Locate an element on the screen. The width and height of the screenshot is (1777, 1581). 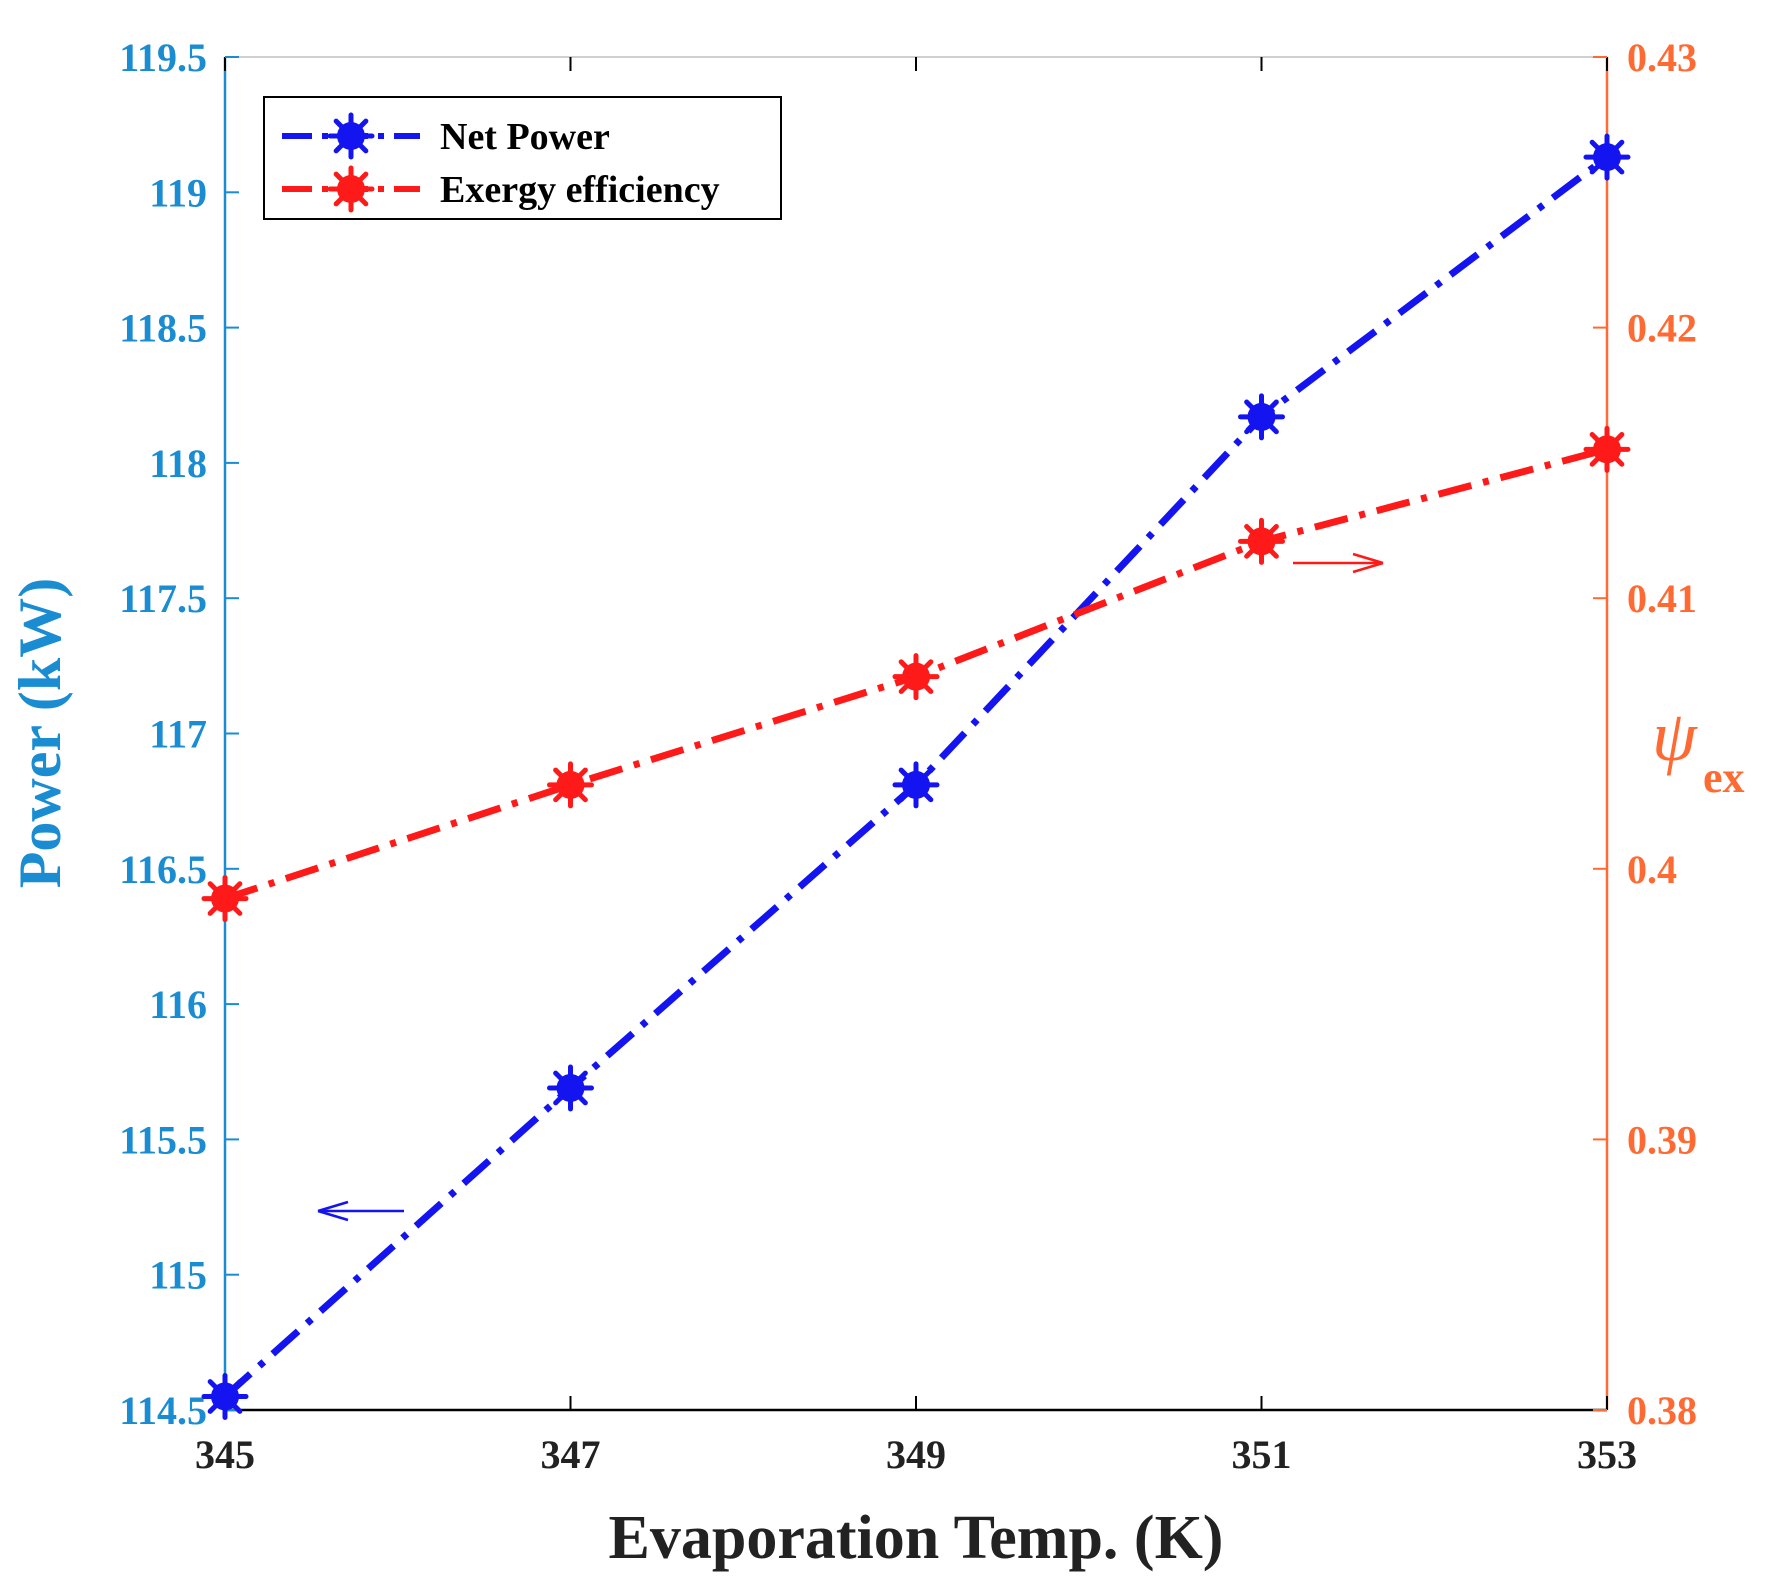
right-y-tick-label: 0.39 is located at coordinates (1662, 1139).